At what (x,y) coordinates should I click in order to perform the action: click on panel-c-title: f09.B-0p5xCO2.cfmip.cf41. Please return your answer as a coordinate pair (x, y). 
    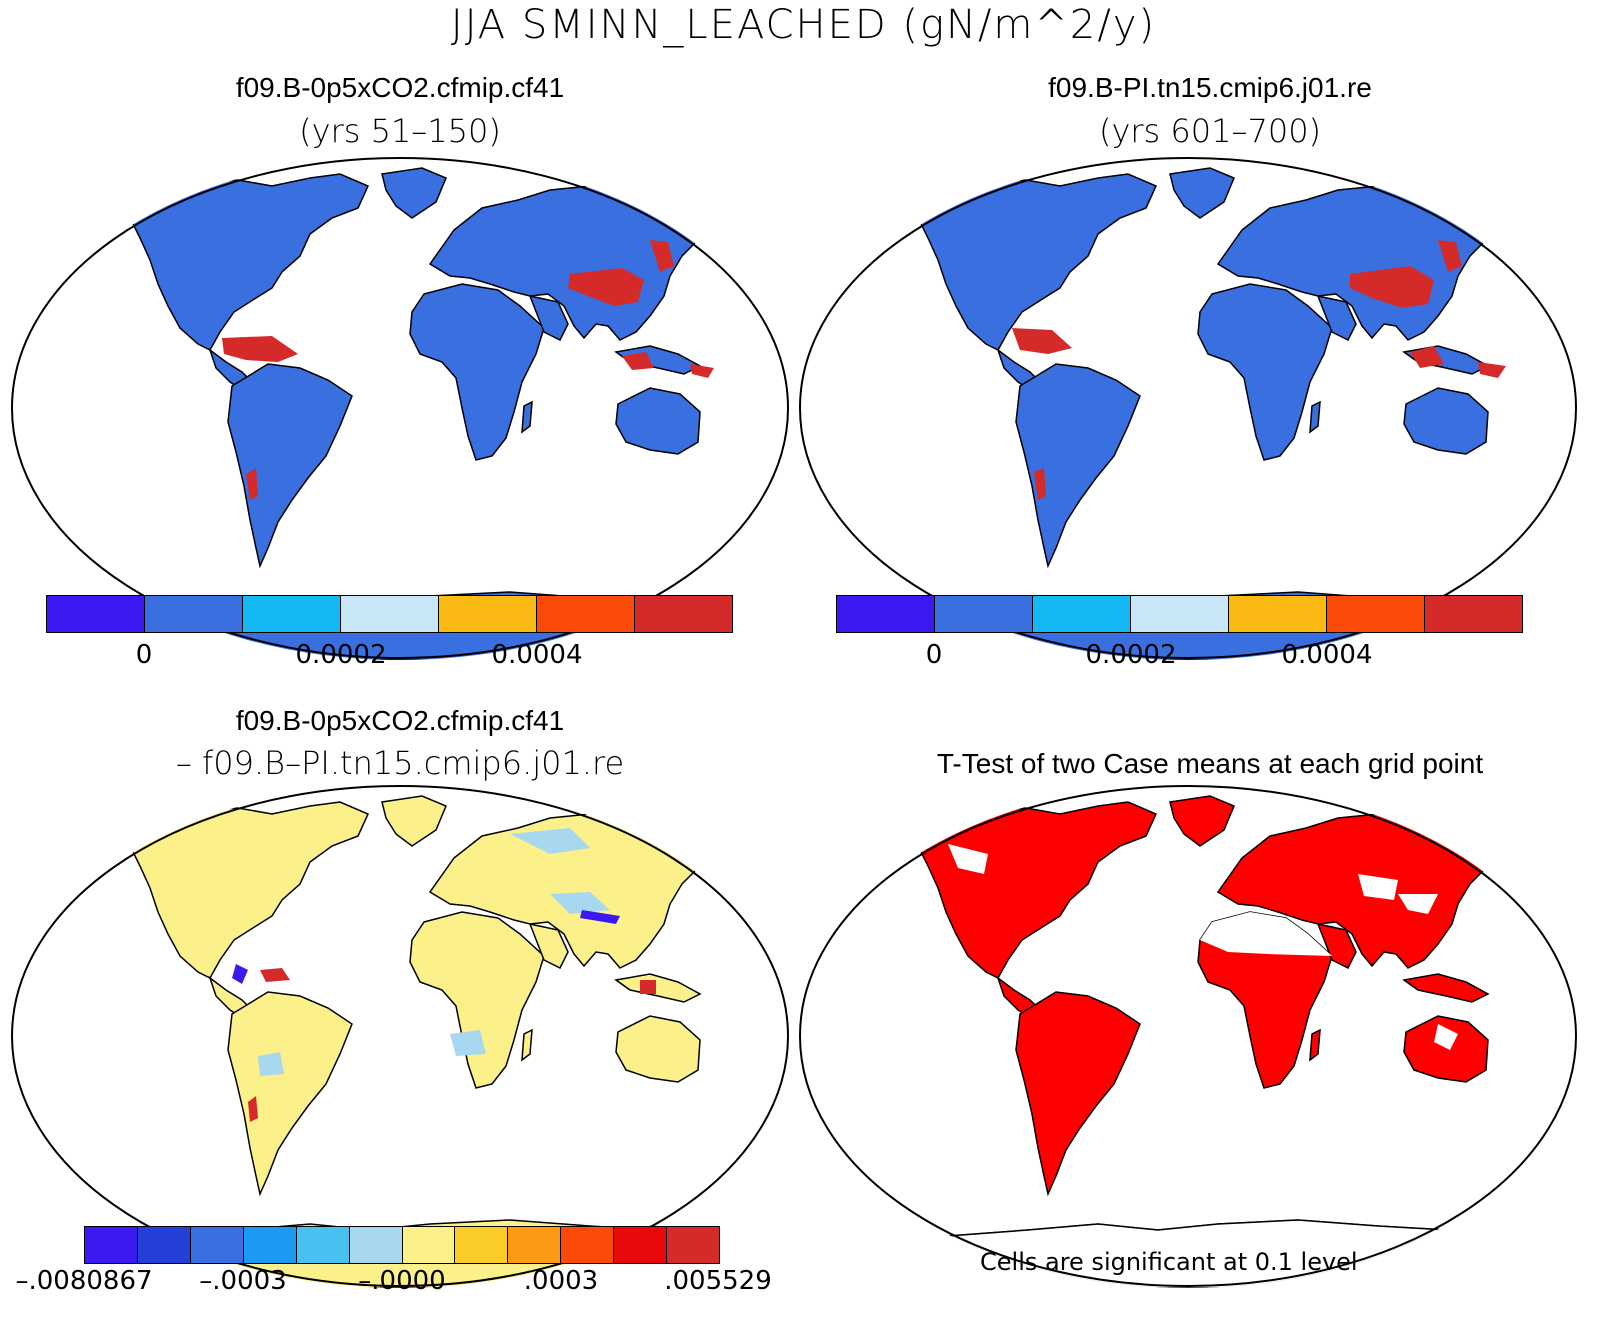
    Looking at the image, I should click on (400, 720).